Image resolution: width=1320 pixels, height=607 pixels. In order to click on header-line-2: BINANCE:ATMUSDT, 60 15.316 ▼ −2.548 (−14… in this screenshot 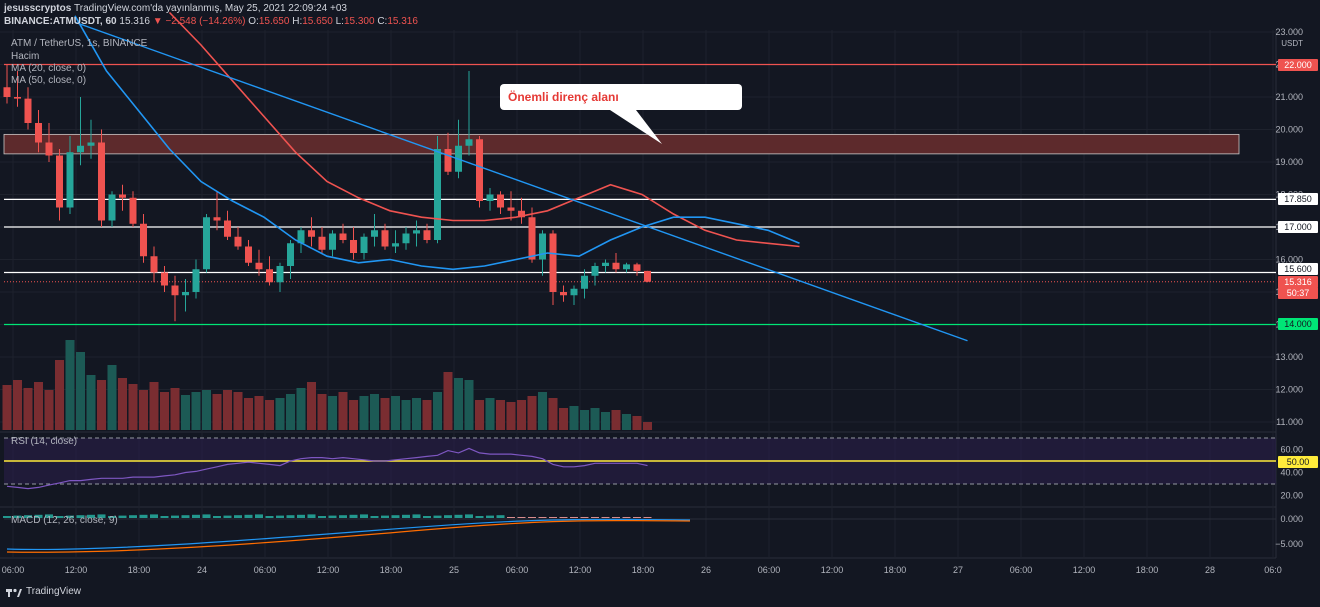, I will do `click(211, 21)`.